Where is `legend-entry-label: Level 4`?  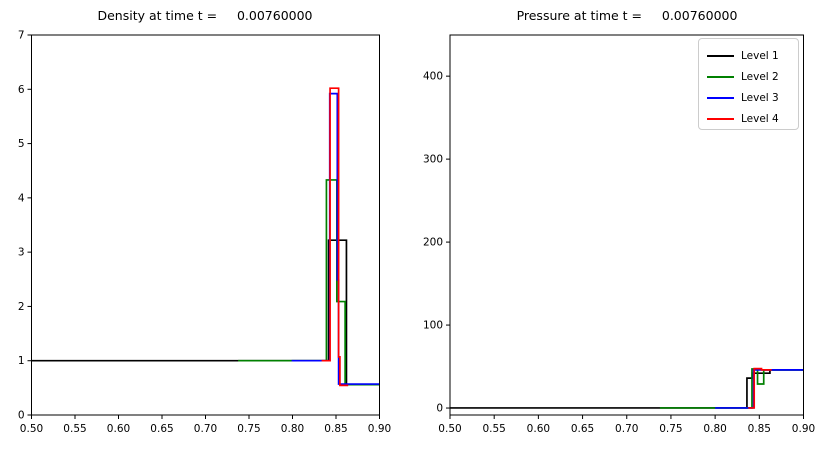 legend-entry-label: Level 4 is located at coordinates (760, 118).